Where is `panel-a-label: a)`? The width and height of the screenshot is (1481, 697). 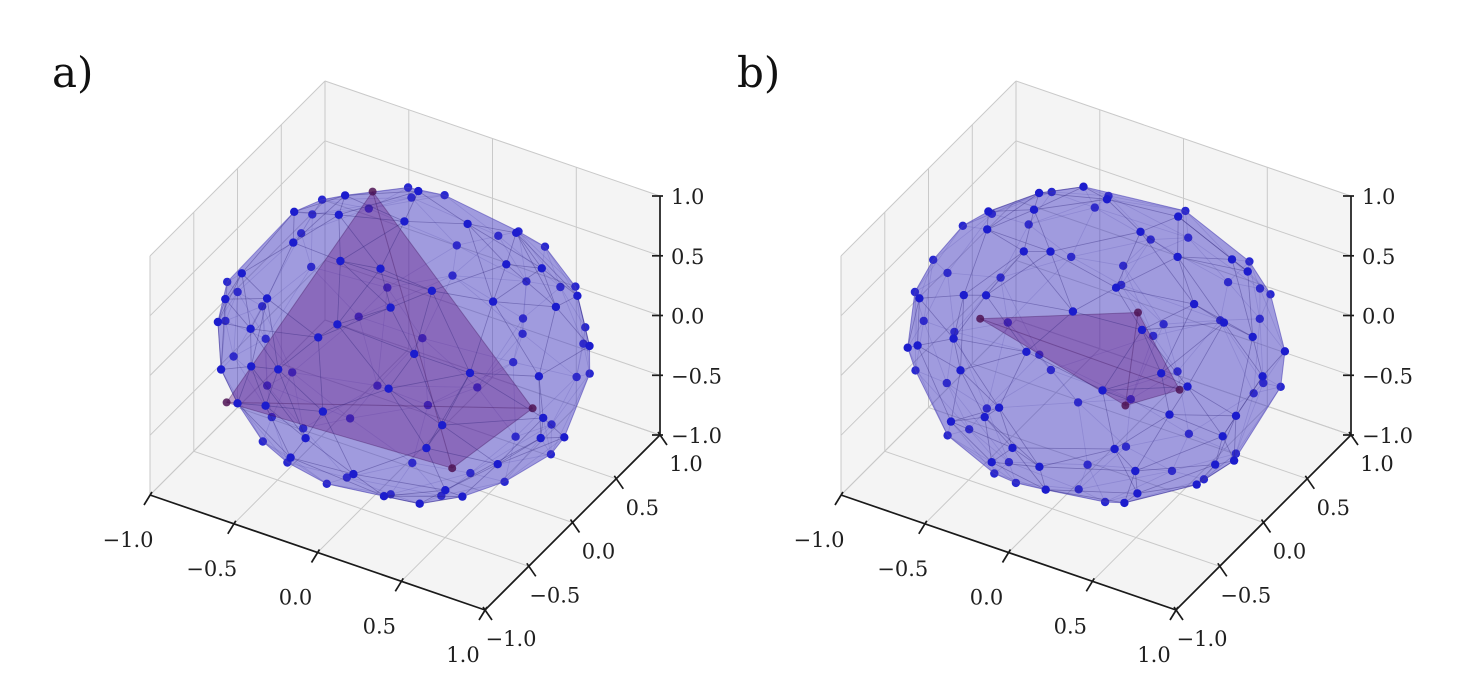
panel-a-label: a) is located at coordinates (73, 72).